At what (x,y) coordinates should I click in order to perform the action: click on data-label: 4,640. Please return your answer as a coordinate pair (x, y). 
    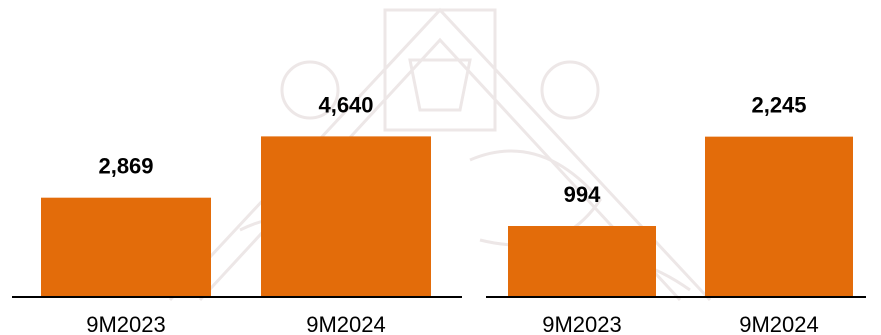
    Looking at the image, I should click on (345, 104).